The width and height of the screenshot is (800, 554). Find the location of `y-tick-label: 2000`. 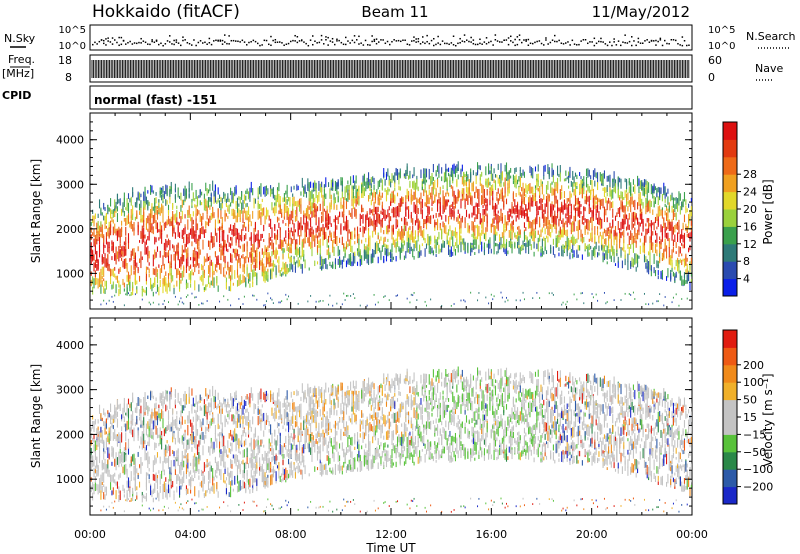

y-tick-label: 2000 is located at coordinates (70, 229).